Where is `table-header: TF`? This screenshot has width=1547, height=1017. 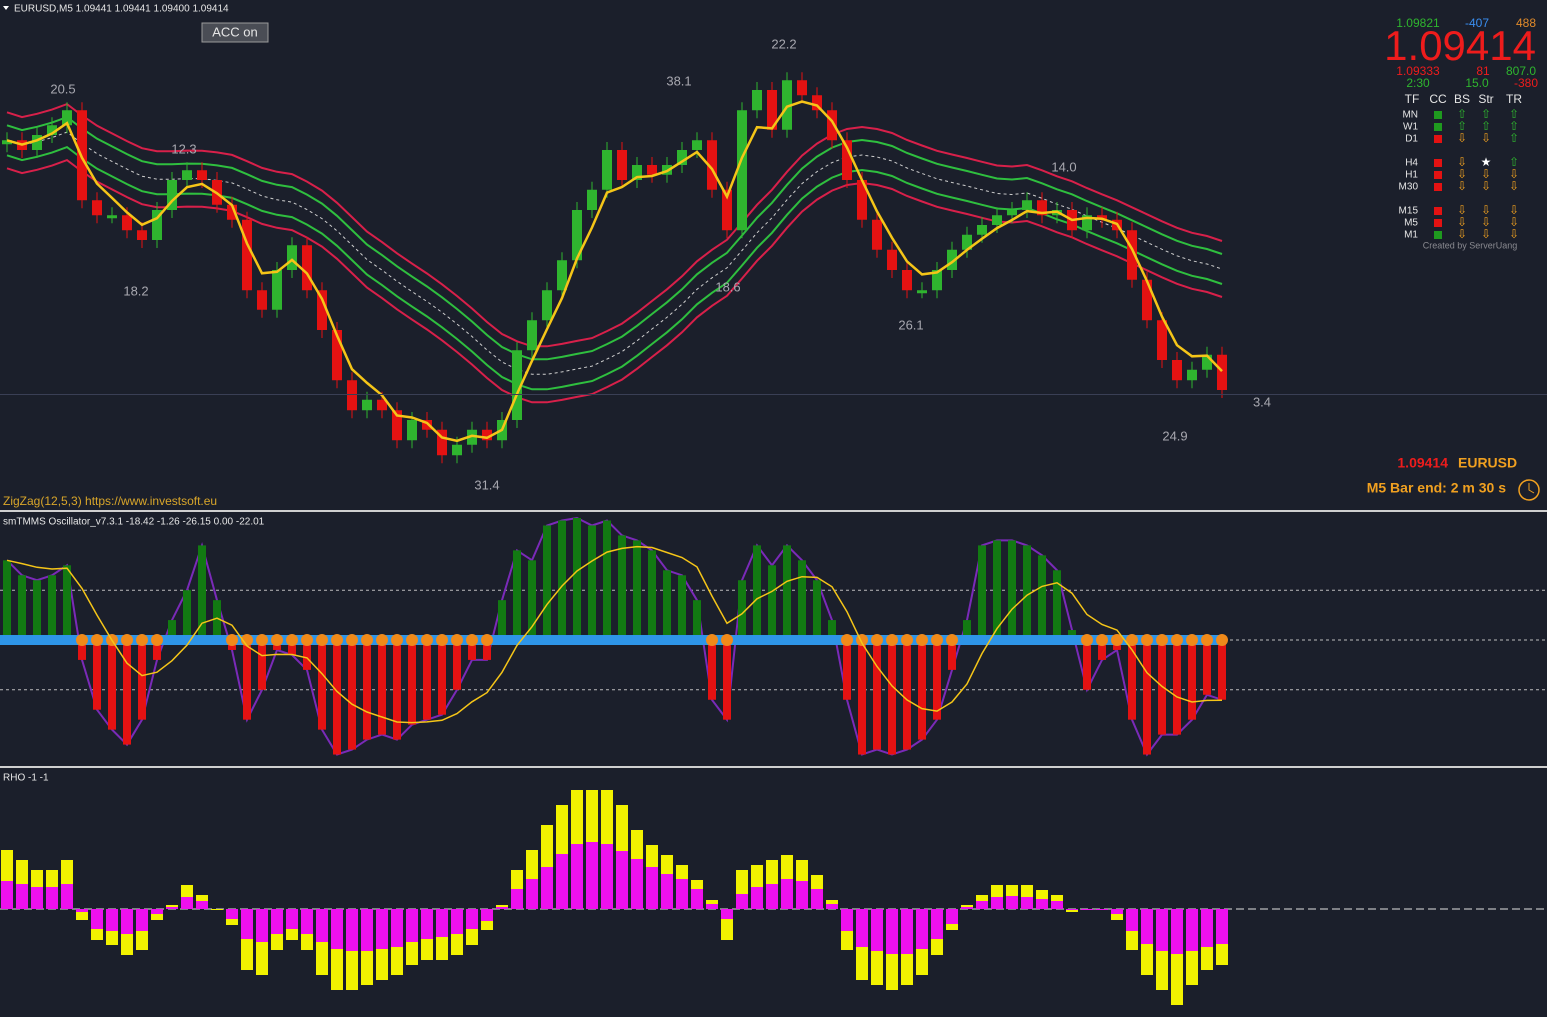
table-header: TF is located at coordinates (1412, 99).